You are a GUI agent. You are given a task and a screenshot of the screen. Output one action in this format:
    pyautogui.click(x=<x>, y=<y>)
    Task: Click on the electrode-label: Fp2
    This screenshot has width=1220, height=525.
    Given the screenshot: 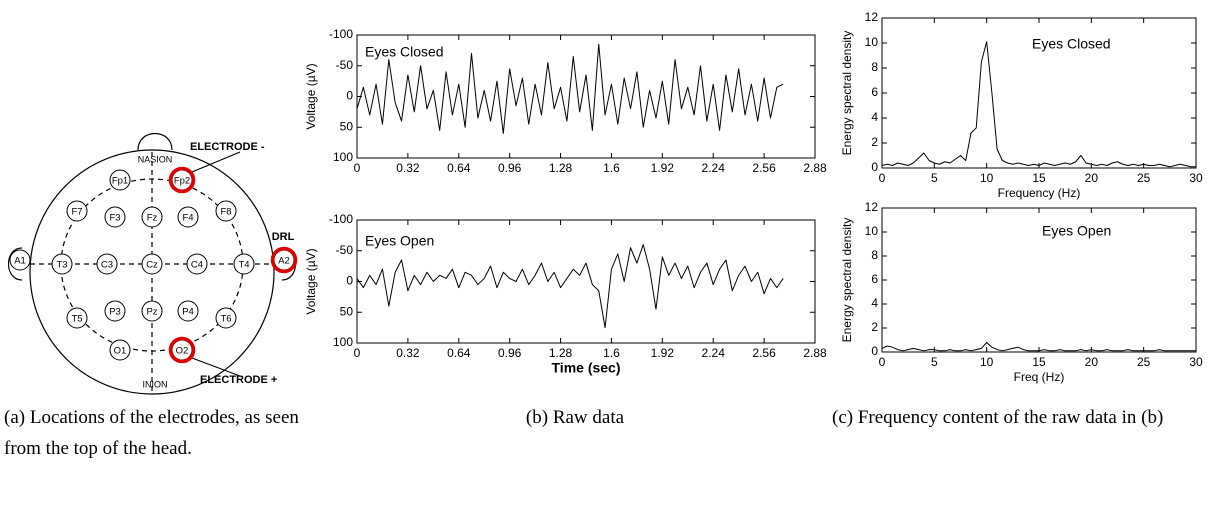 What is the action you would take?
    pyautogui.click(x=182, y=181)
    